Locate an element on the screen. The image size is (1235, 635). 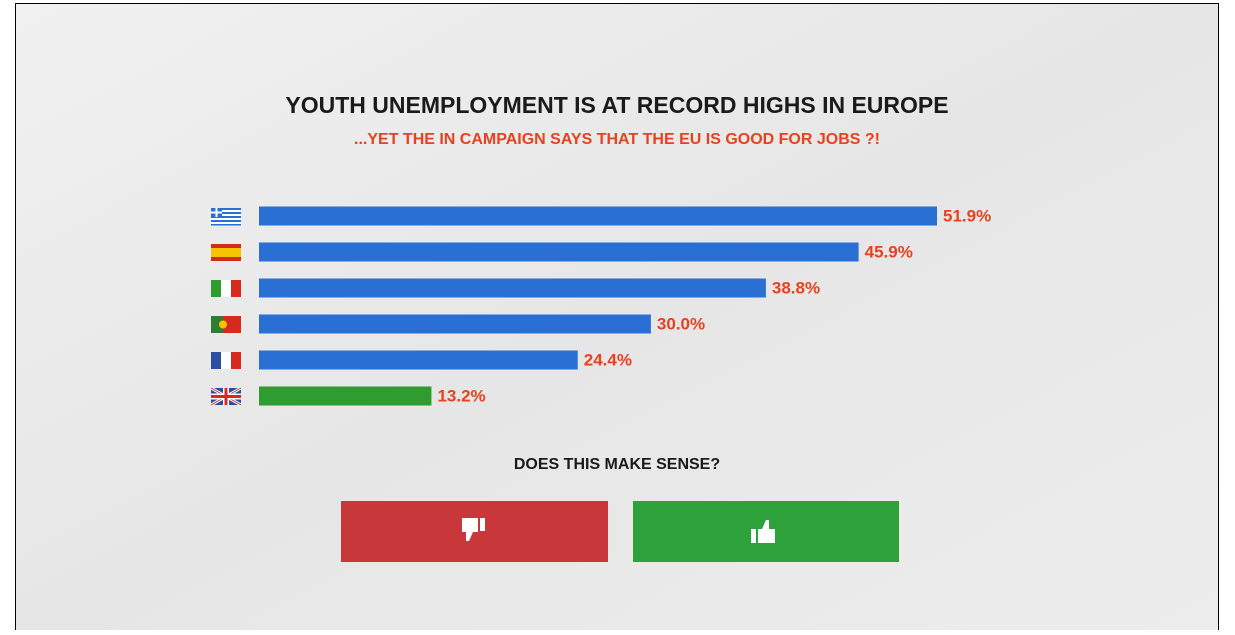
value-label: 13.2% is located at coordinates (461, 395).